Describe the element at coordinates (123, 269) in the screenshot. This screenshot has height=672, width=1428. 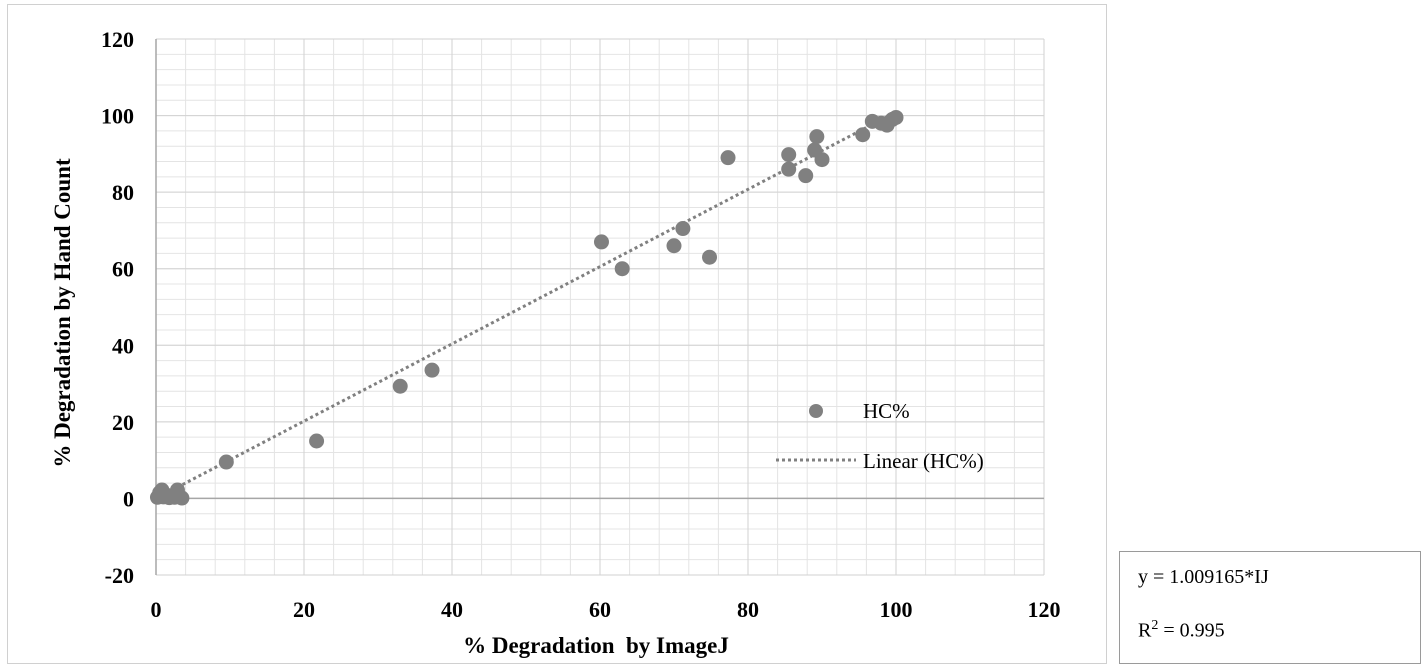
I see `y-tick-label: 60` at that location.